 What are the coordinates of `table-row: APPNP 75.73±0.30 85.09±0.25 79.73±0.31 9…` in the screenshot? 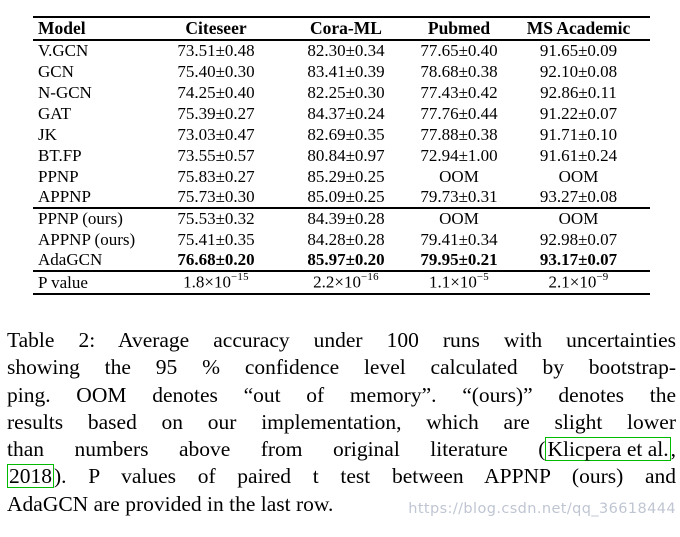 It's located at (341, 197).